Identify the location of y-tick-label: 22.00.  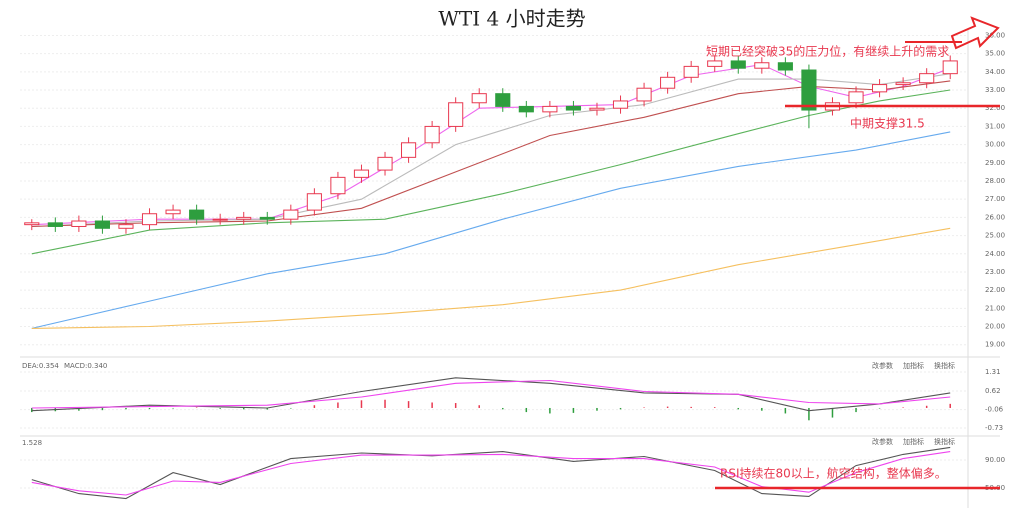
(995, 290).